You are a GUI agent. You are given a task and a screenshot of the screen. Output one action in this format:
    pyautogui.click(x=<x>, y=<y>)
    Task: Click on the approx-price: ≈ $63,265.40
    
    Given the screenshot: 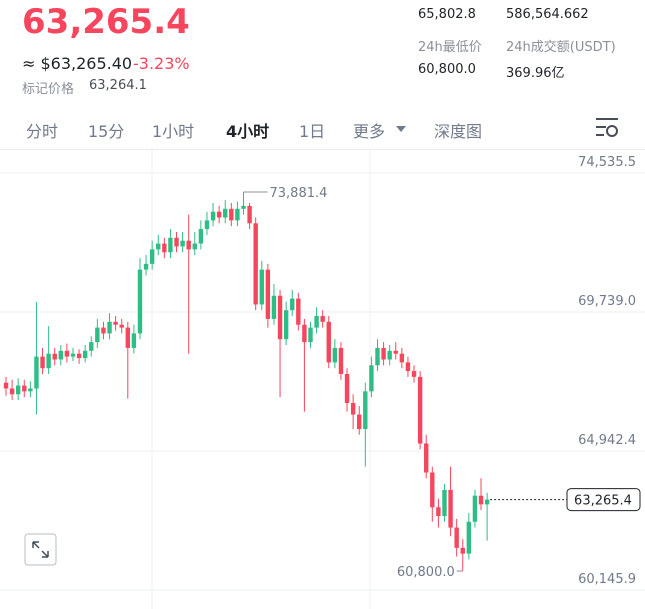 What is the action you would take?
    pyautogui.click(x=77, y=63)
    